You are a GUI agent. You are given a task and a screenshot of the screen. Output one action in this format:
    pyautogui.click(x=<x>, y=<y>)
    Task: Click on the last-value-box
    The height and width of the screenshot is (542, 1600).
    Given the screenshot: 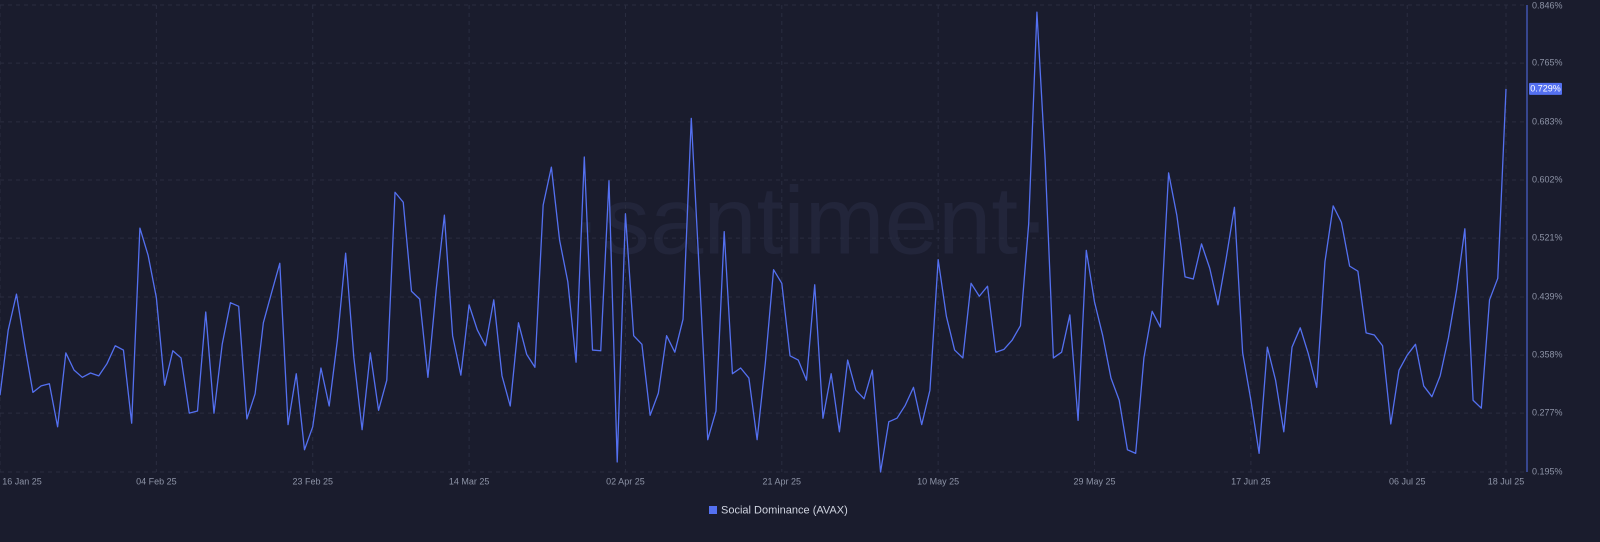 What is the action you would take?
    pyautogui.click(x=1545, y=88)
    